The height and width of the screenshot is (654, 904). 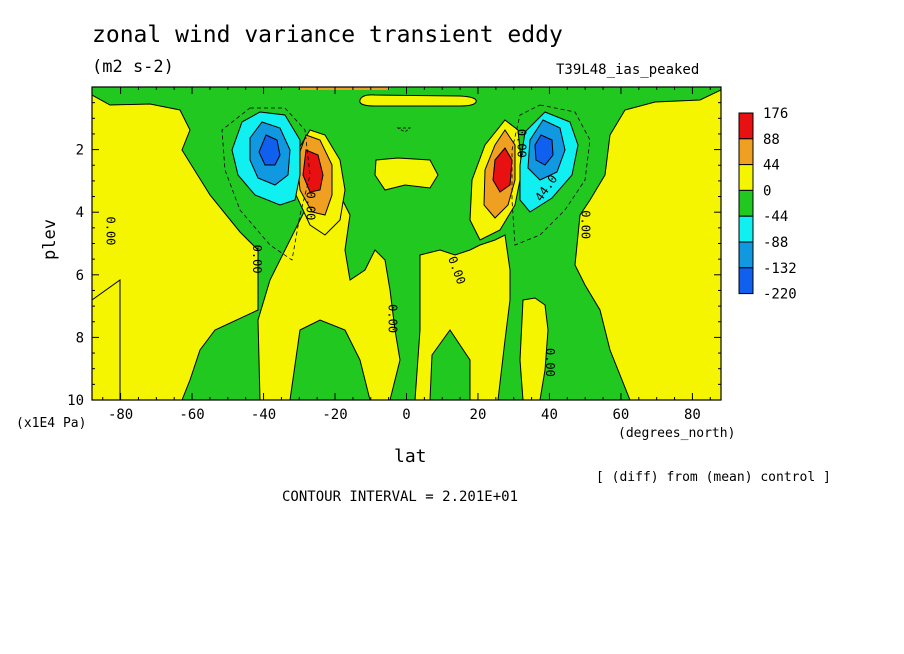 What do you see at coordinates (133, 67) in the screenshot?
I see `chart-units: (m2 s-2)` at bounding box center [133, 67].